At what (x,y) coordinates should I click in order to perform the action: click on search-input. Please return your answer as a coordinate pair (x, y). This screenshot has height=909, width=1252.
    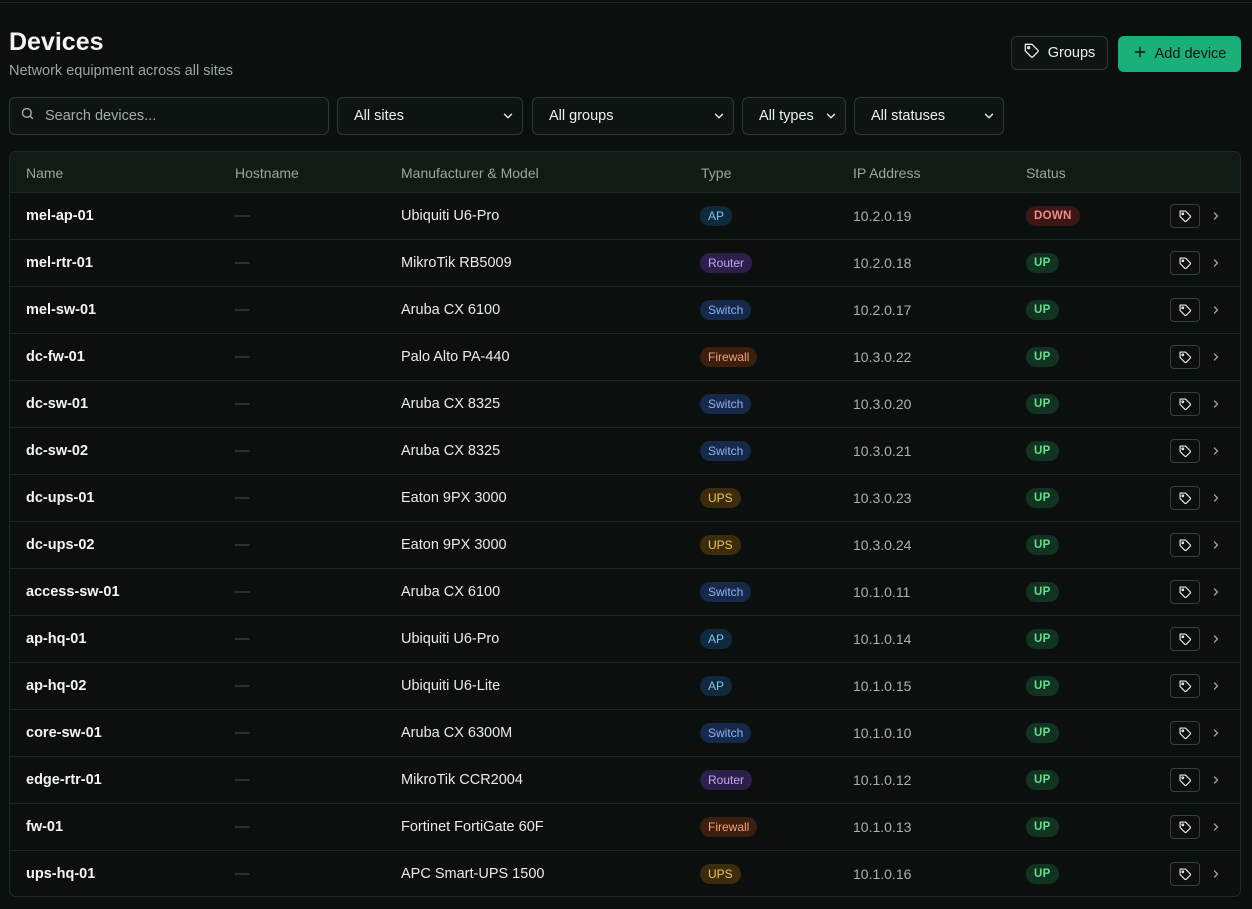
    Looking at the image, I should click on (175, 116).